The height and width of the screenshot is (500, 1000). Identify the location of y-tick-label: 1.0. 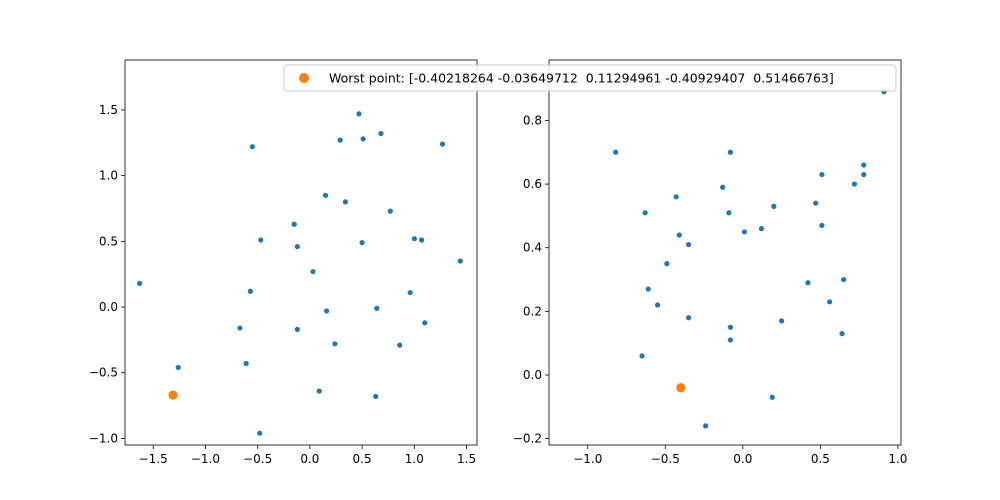
(108, 176).